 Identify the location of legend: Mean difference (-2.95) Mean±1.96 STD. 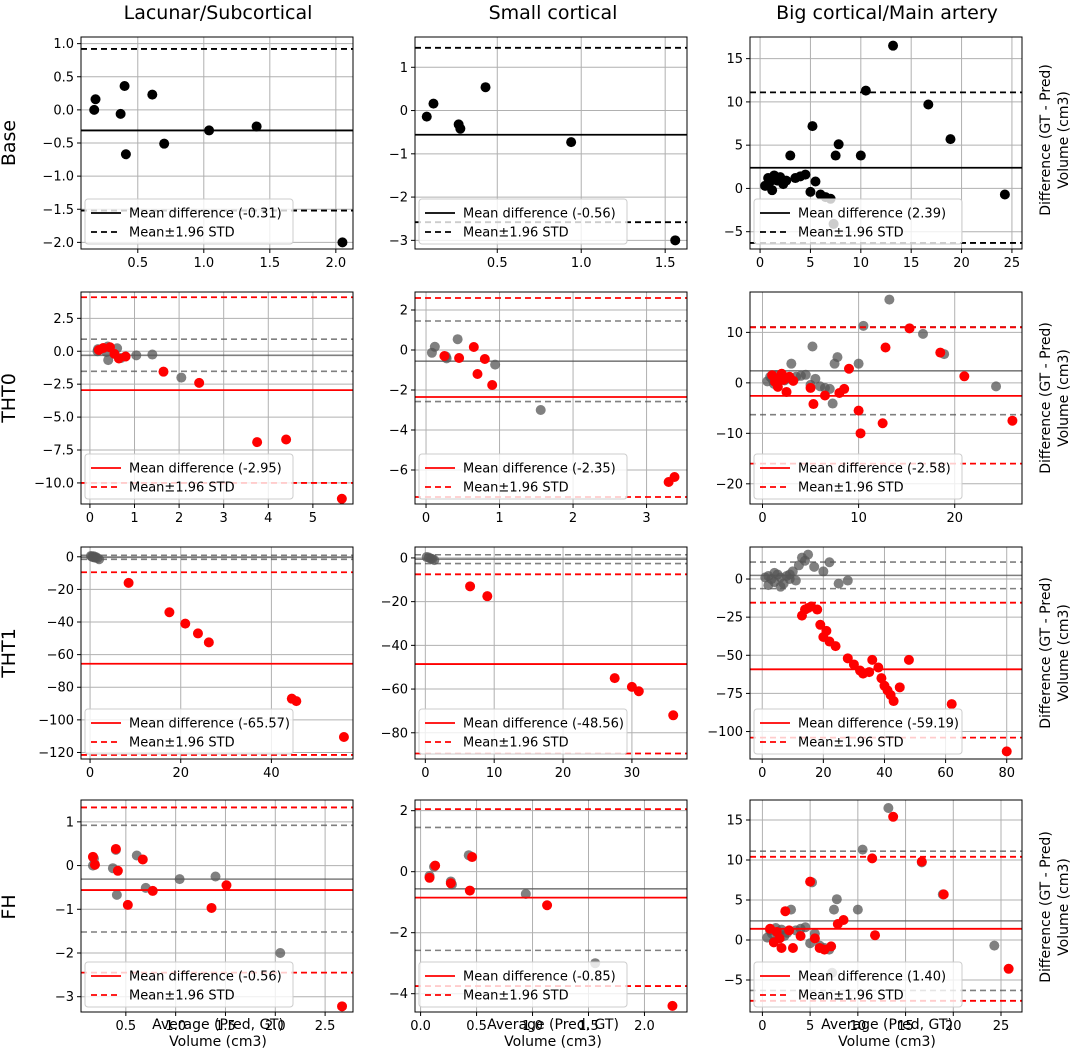
(189, 476).